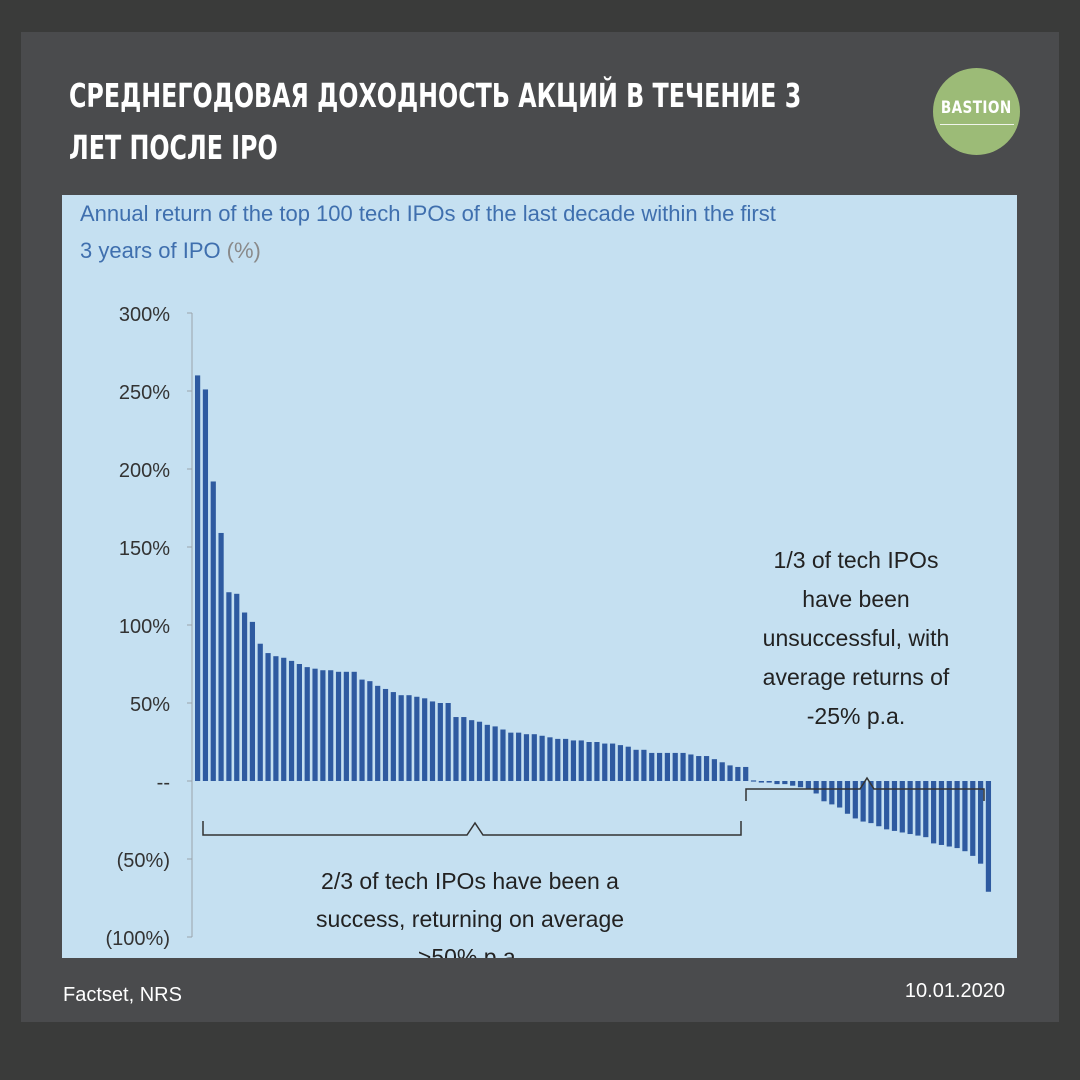 The height and width of the screenshot is (1080, 1080). What do you see at coordinates (470, 919) in the screenshot?
I see `annotation-line: success, returning on average` at bounding box center [470, 919].